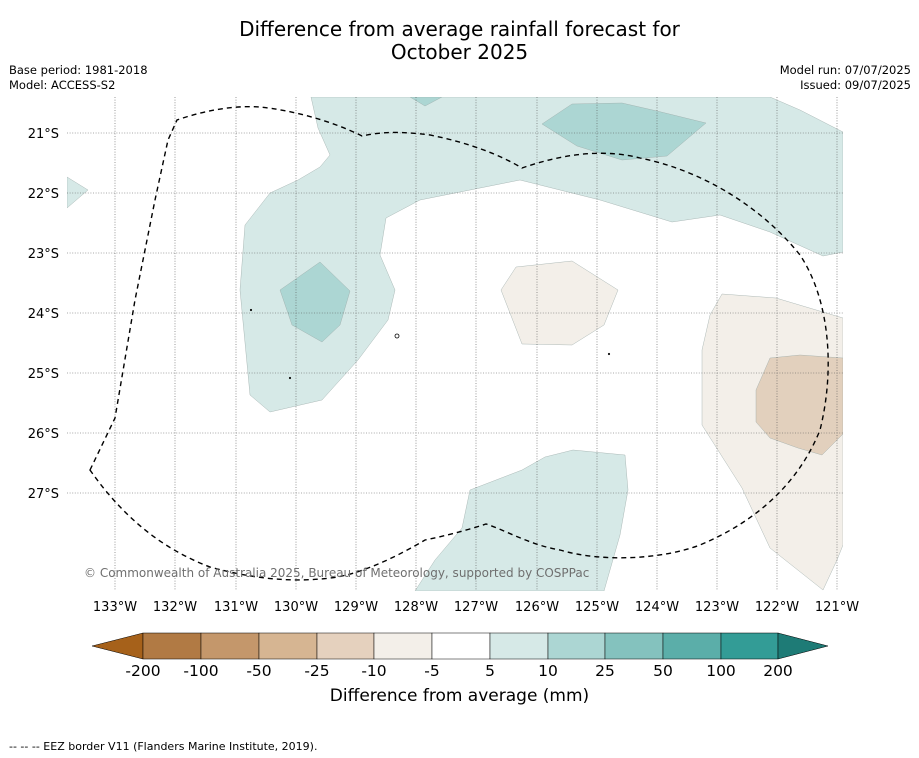 Image resolution: width=919 pixels, height=758 pixels. Describe the element at coordinates (803, 646) in the screenshot. I see `colorbar-high-extend` at that location.